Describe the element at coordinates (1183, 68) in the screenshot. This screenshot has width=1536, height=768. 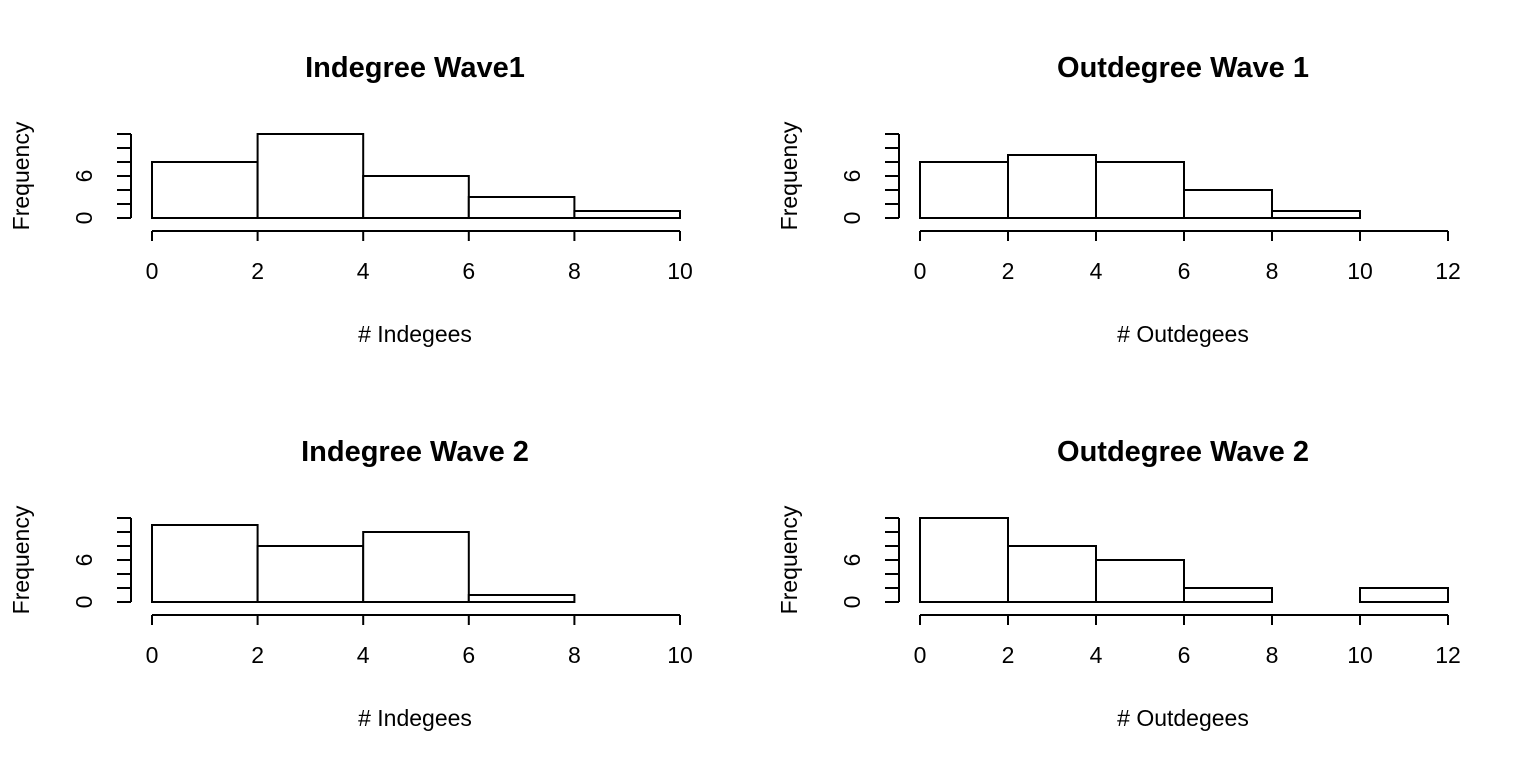
I see `chart-title: Outdegree Wave 1` at that location.